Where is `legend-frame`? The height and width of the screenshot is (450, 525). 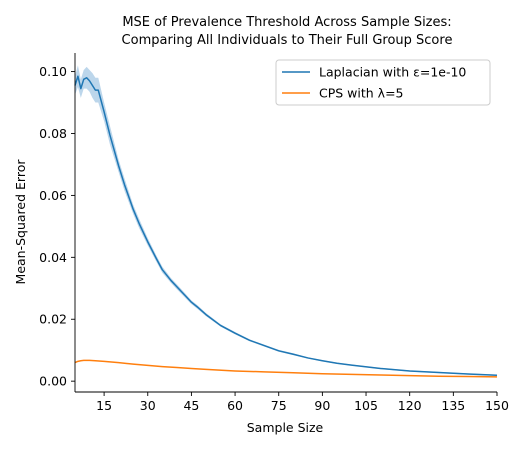 legend-frame is located at coordinates (383, 82).